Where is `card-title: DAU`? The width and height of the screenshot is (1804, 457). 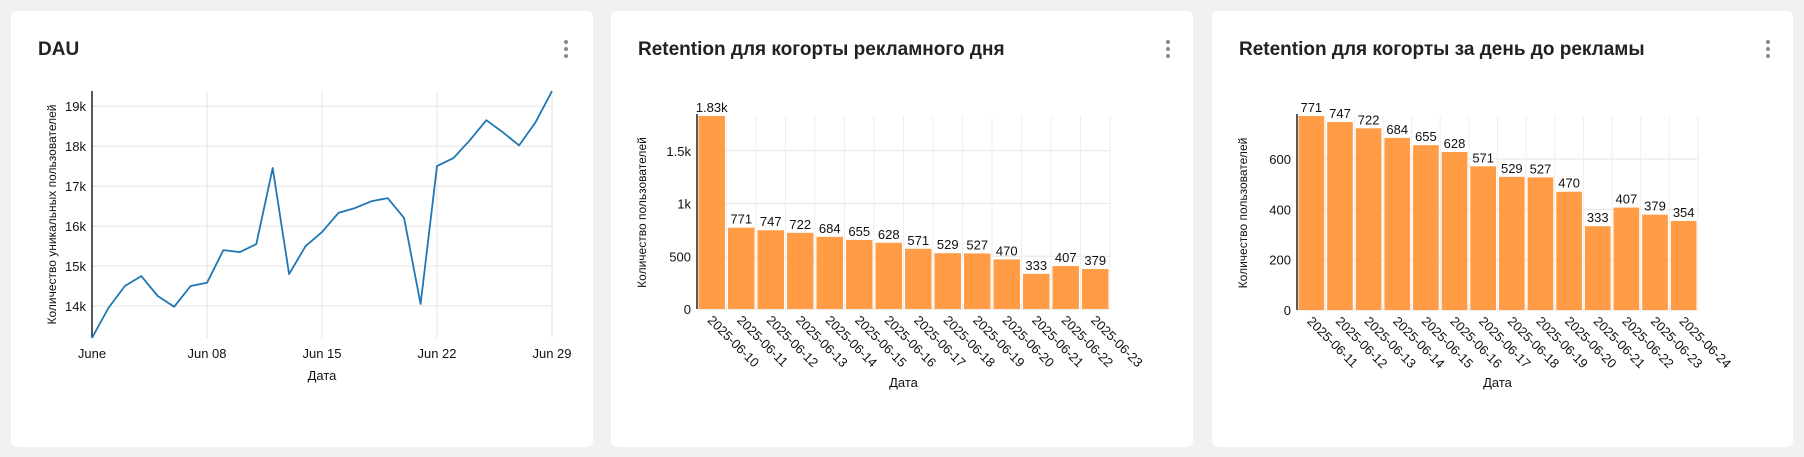
card-title: DAU is located at coordinates (59, 49).